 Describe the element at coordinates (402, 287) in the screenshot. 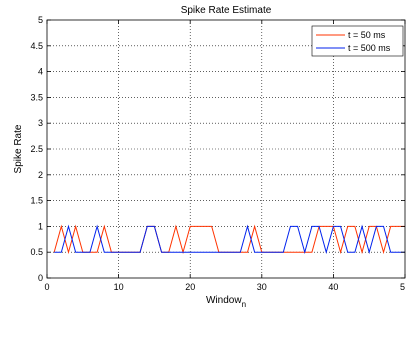

I see `x-tick-label: 5` at that location.